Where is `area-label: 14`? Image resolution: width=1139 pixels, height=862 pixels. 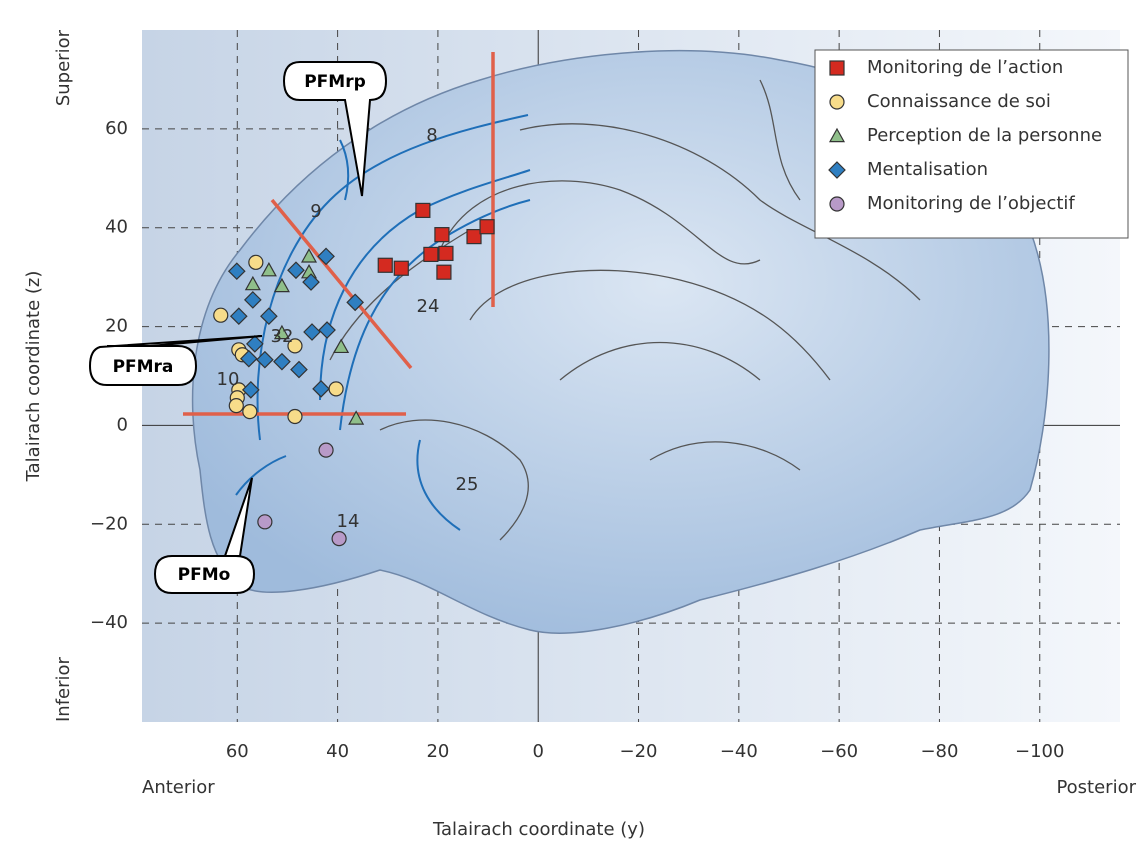 area-label: 14 is located at coordinates (348, 521).